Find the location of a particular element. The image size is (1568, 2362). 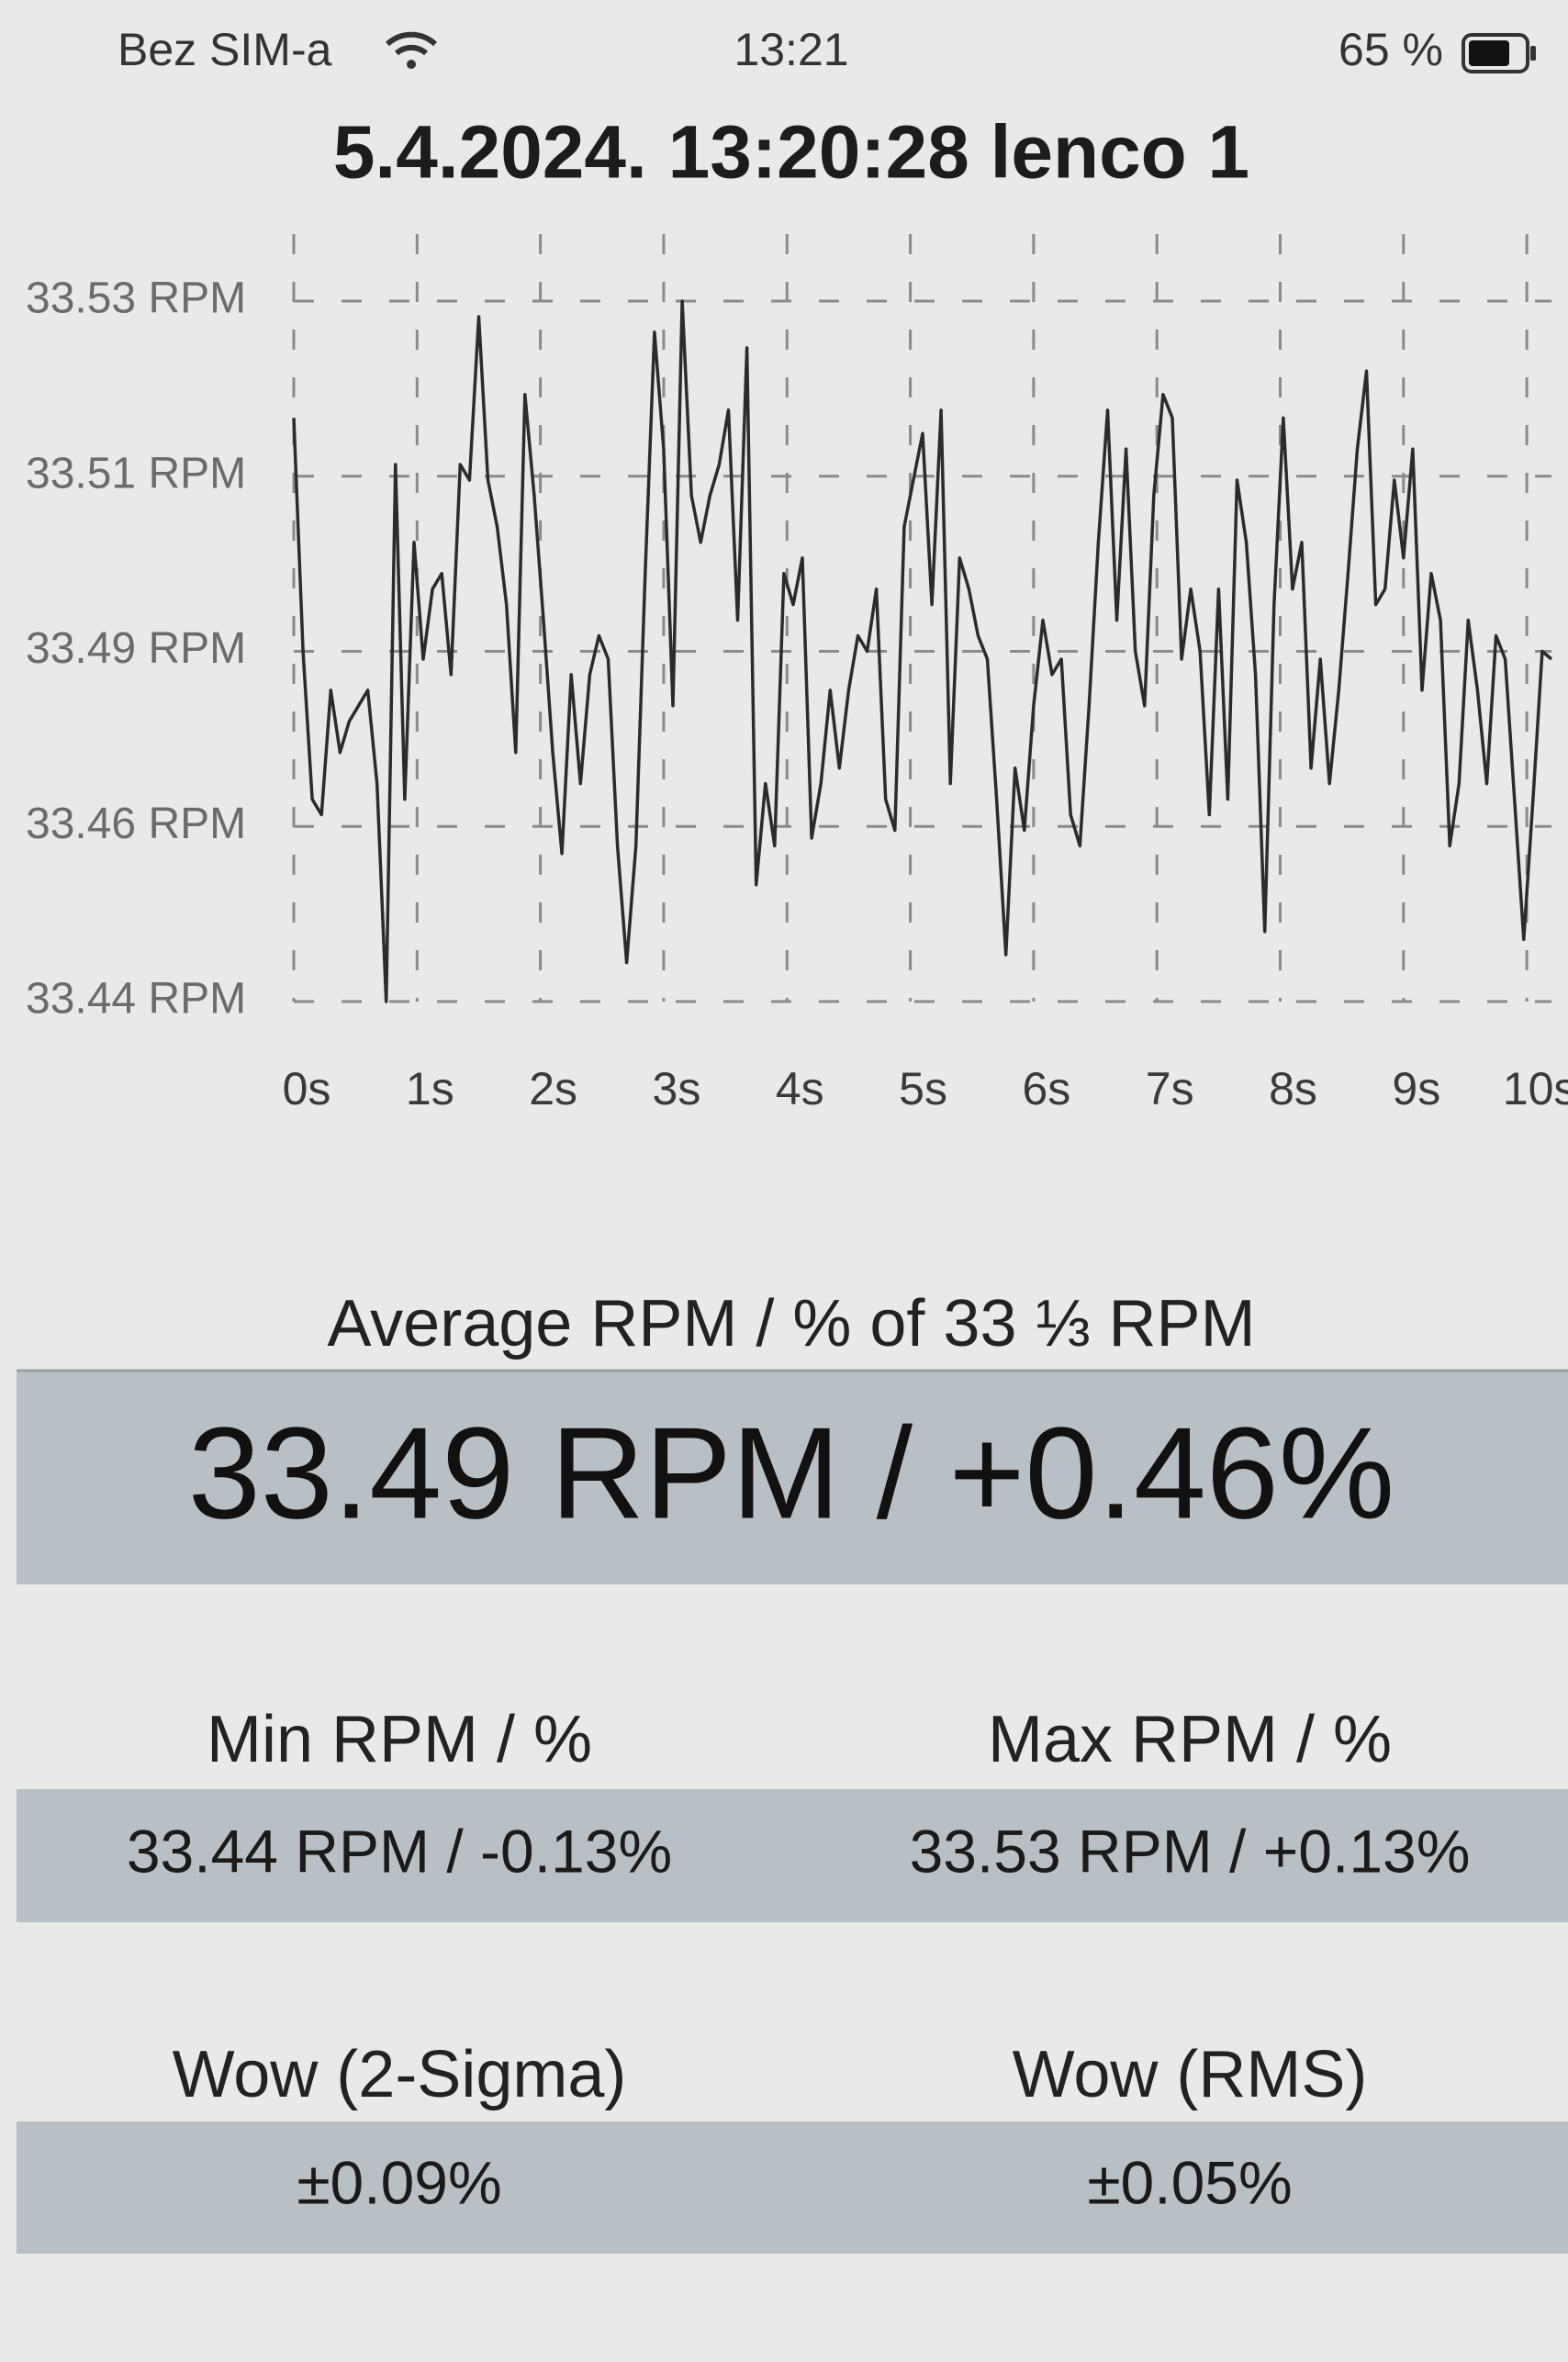

wow-2sigma-value: ±0.09% is located at coordinates (399, 2182).